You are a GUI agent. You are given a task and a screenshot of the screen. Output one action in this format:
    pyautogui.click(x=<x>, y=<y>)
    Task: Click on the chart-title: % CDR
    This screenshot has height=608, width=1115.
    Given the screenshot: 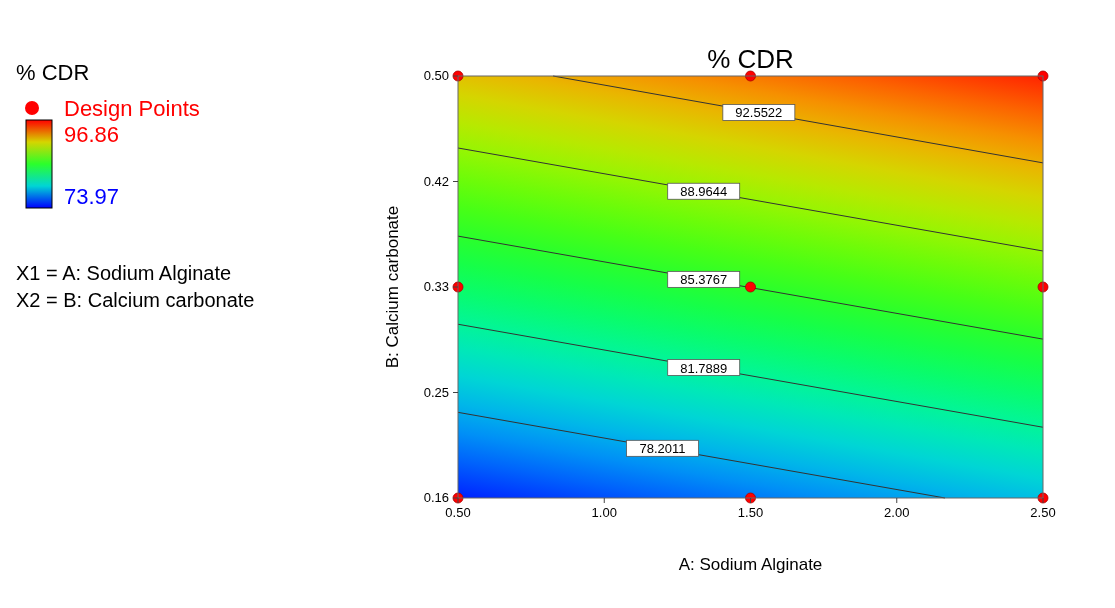 What is the action you would take?
    pyautogui.click(x=750, y=59)
    